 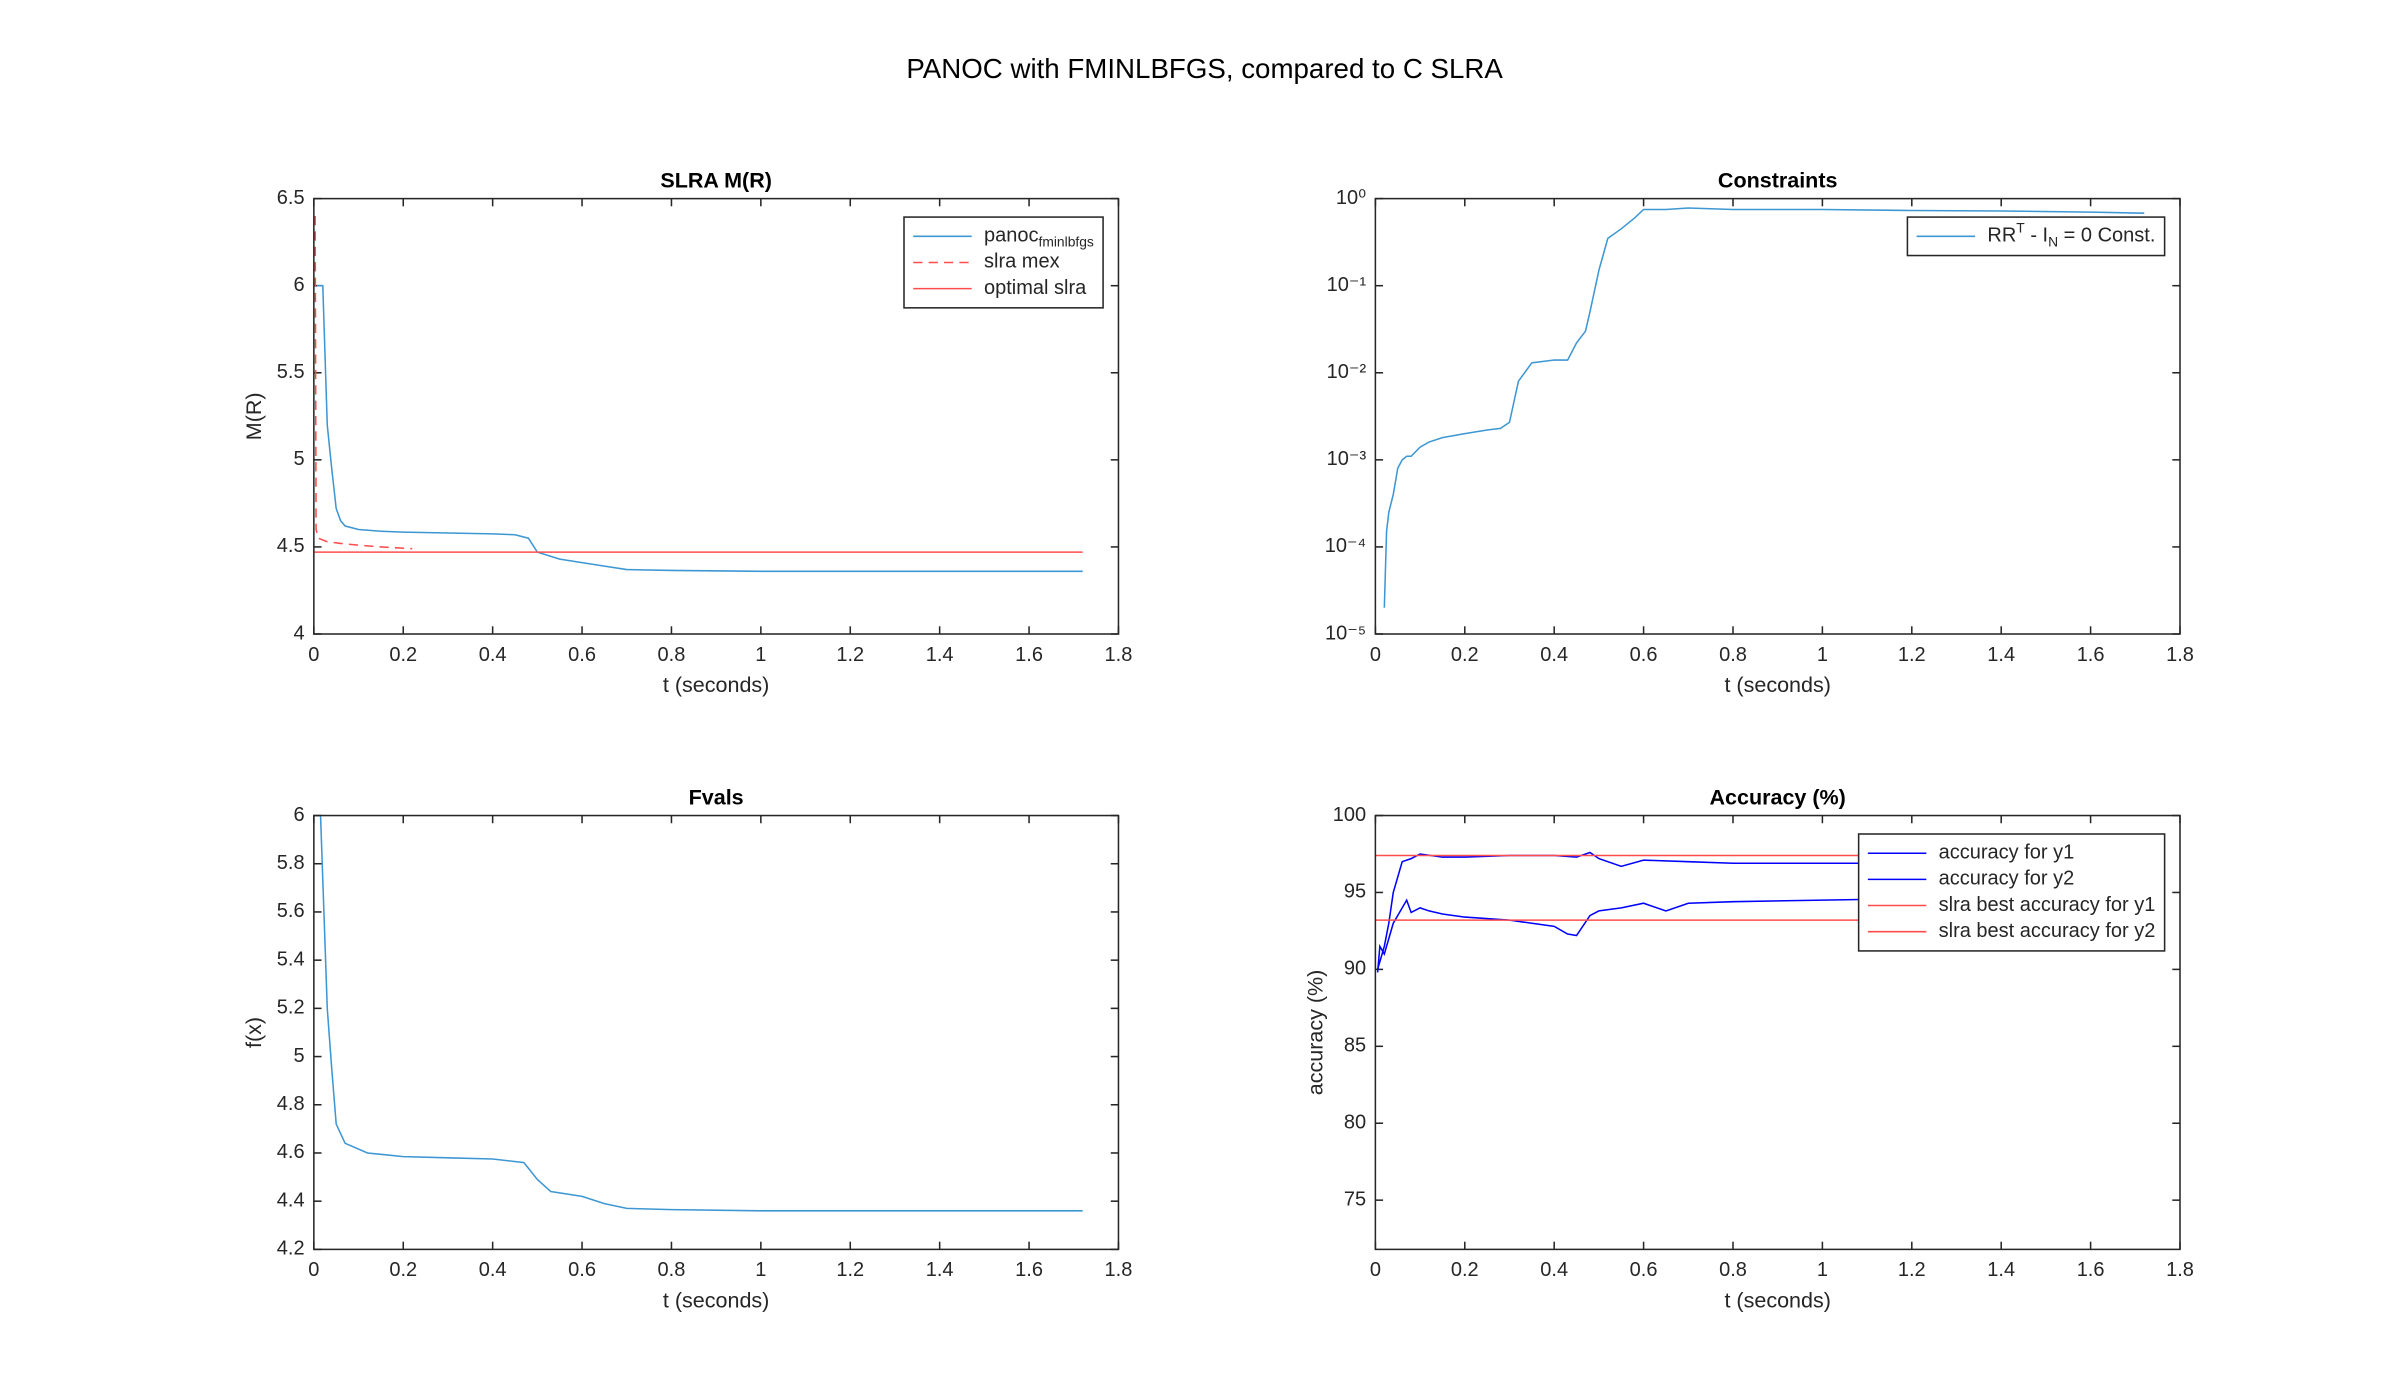 I want to click on legend-label: RRT - IN = 0 Const., so click(x=2071, y=234).